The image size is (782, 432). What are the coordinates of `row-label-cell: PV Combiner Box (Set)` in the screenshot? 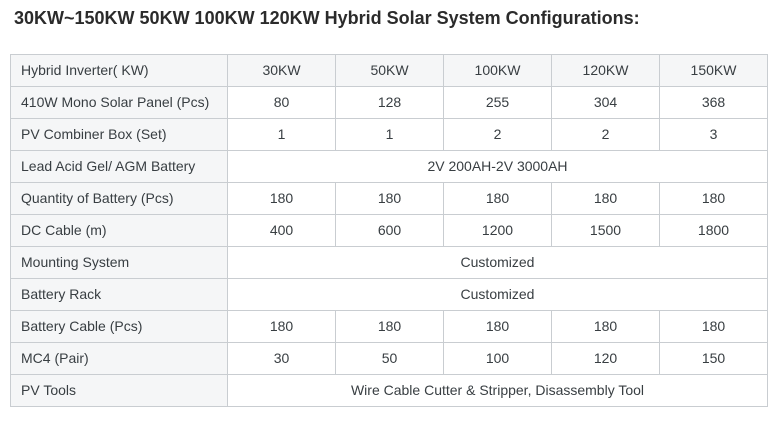 It's located at (119, 134).